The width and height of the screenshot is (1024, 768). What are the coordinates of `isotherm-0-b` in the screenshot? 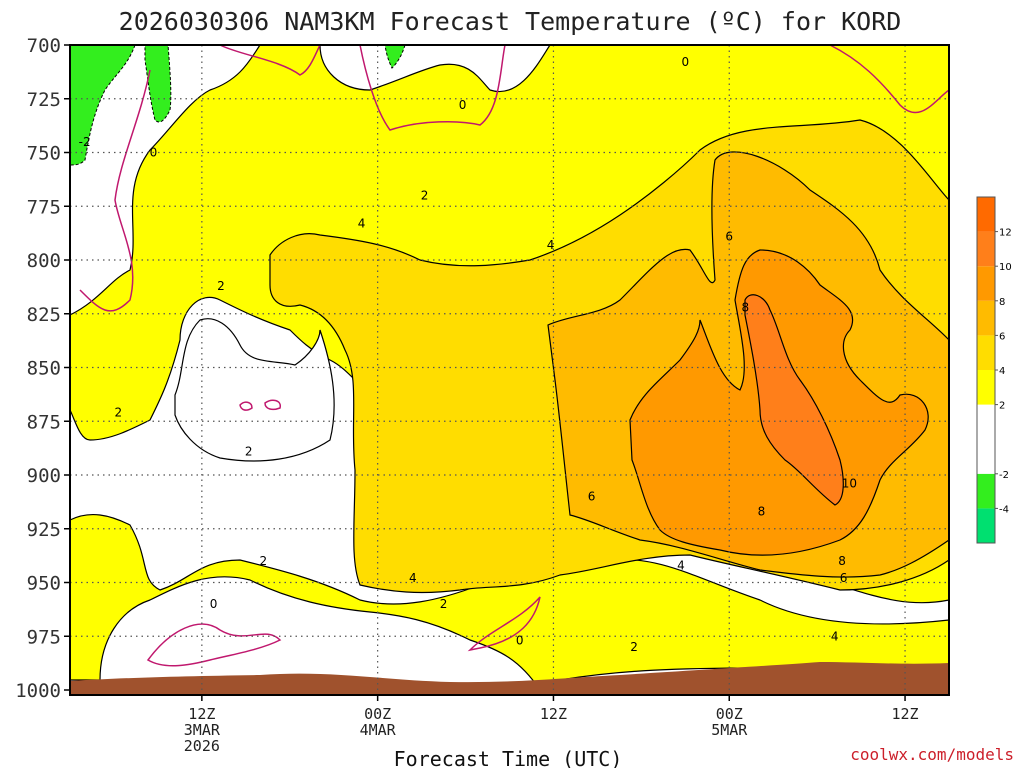 It's located at (432, 87).